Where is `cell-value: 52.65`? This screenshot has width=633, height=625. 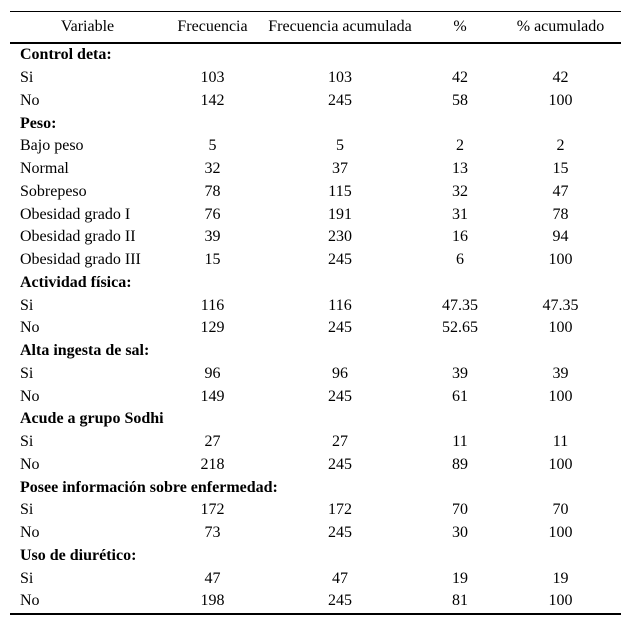 cell-value: 52.65 is located at coordinates (460, 328).